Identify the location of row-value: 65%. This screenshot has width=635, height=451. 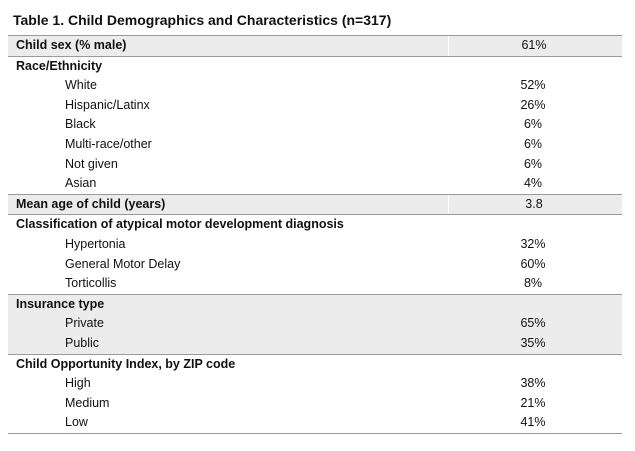
(533, 323).